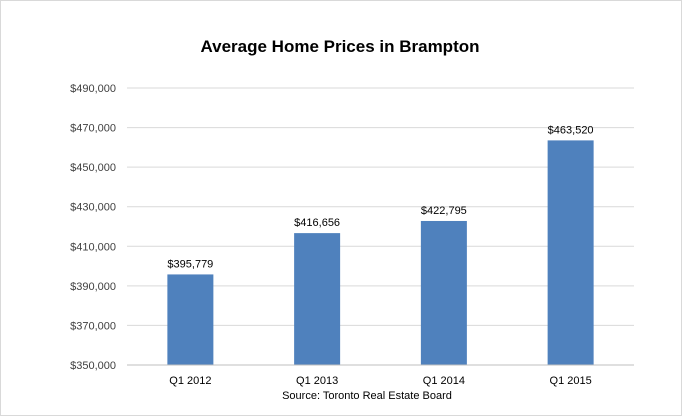 The width and height of the screenshot is (682, 416). I want to click on x-tick-label: Q1 2013, so click(317, 381).